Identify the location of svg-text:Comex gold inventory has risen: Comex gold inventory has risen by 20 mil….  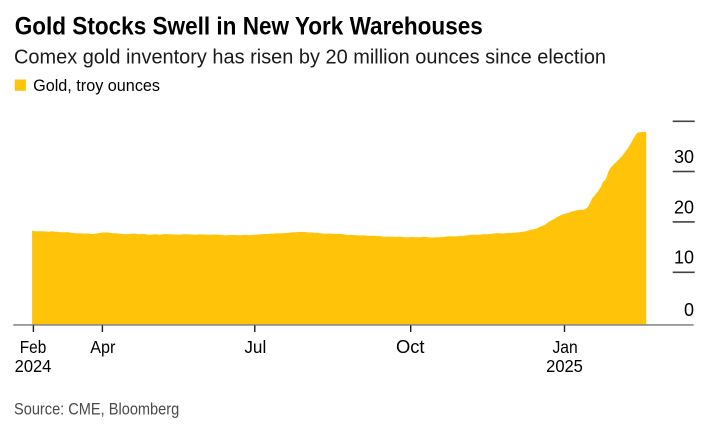
(310, 58).